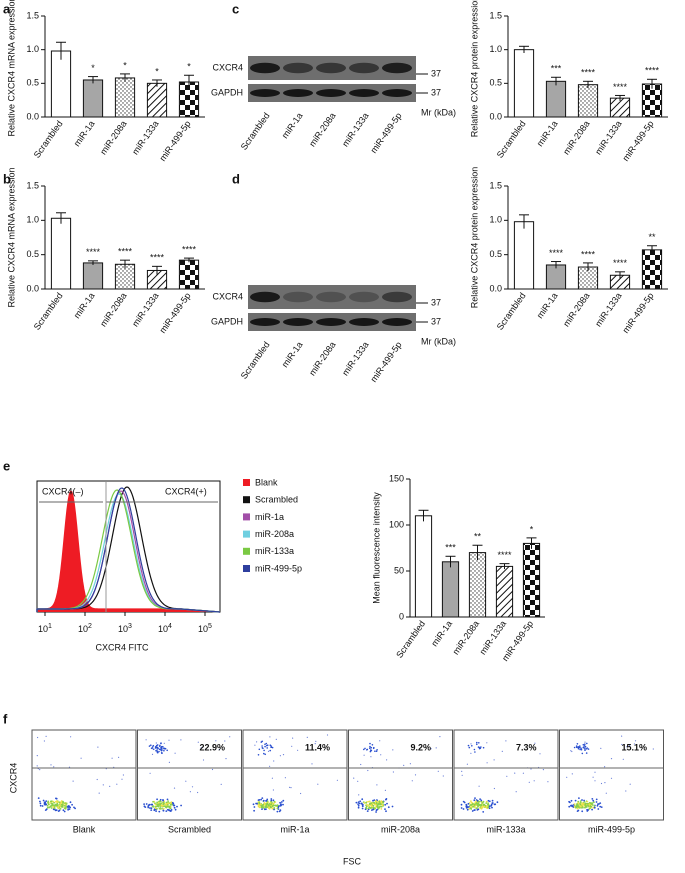 Image resolution: width=685 pixels, height=873 pixels. I want to click on x-tick-label: 10³, so click(125, 629).